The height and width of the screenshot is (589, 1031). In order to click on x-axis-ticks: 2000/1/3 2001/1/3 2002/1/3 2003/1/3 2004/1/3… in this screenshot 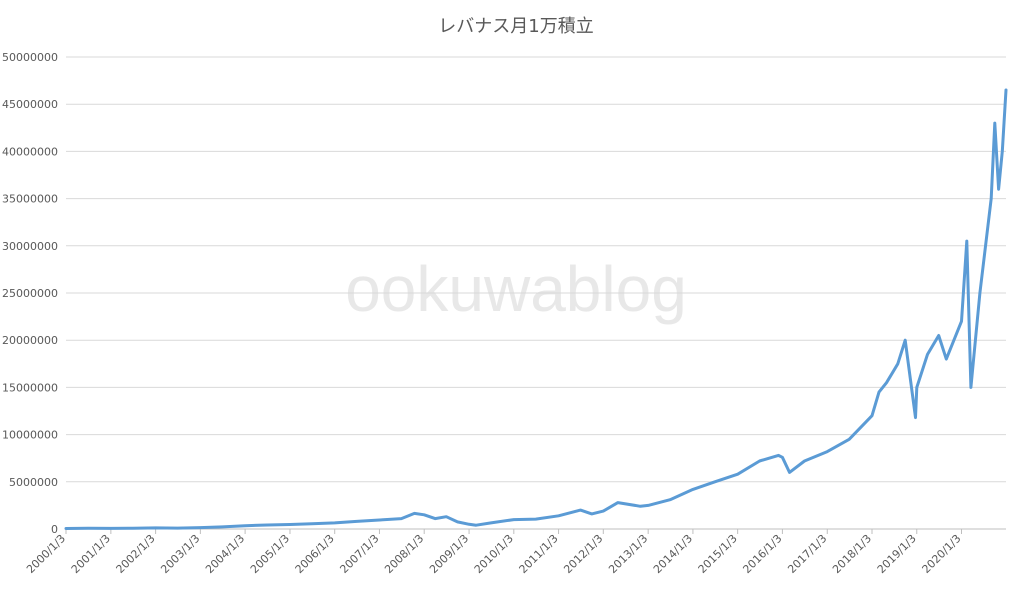, I will do `click(494, 552)`.